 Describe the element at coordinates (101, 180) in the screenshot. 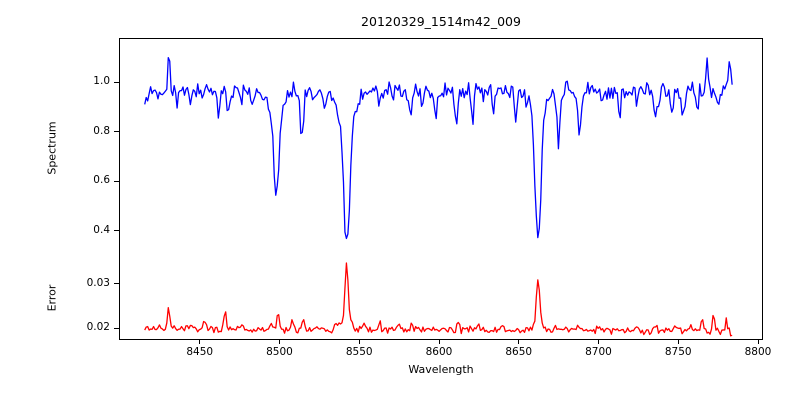

I see `spectrum-y-axis-tick-label: 0.6` at that location.